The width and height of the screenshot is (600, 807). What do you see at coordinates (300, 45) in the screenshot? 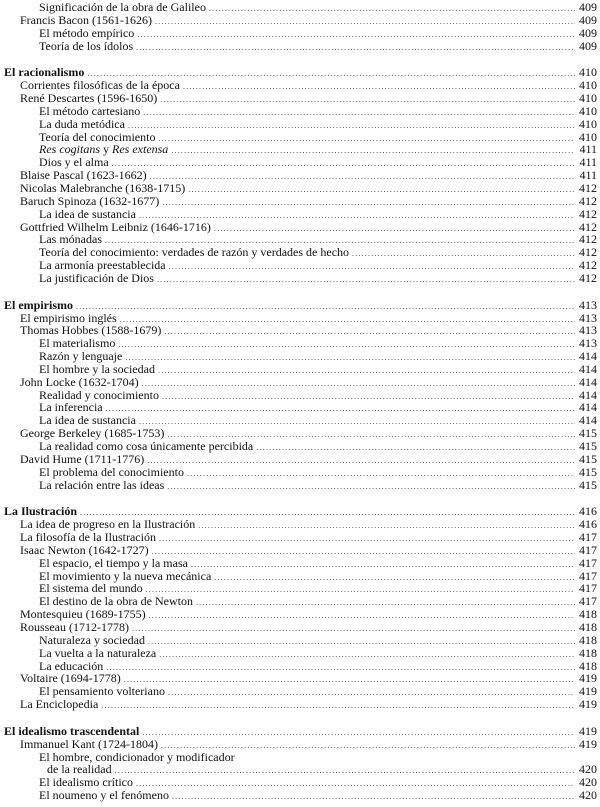
I see `toc-entry: Teoría de los ídolos 409` at bounding box center [300, 45].